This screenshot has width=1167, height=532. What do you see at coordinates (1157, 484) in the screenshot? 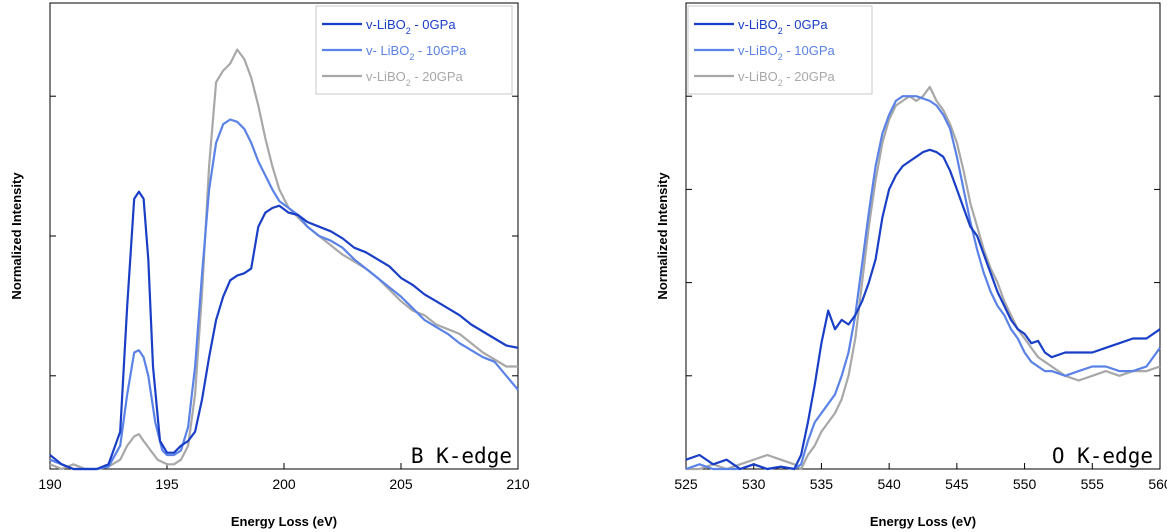
I see `x-tick-label: 560` at bounding box center [1157, 484].